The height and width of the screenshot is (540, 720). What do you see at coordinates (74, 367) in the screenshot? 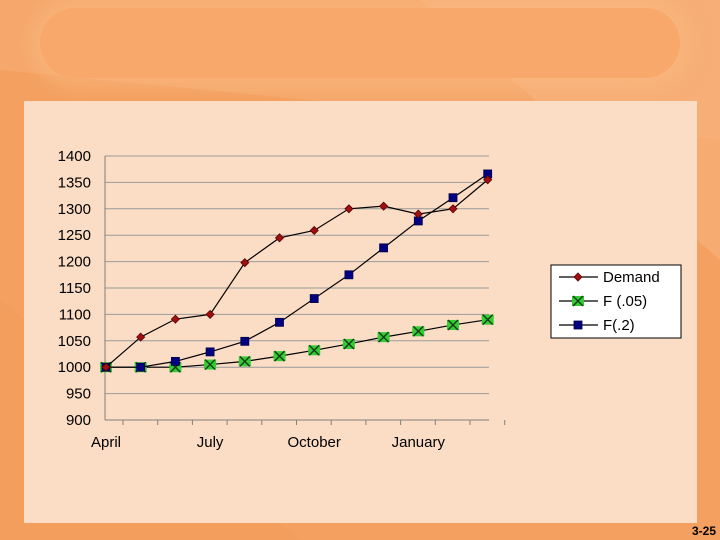
I see `y-tick-label: 1000` at bounding box center [74, 367].